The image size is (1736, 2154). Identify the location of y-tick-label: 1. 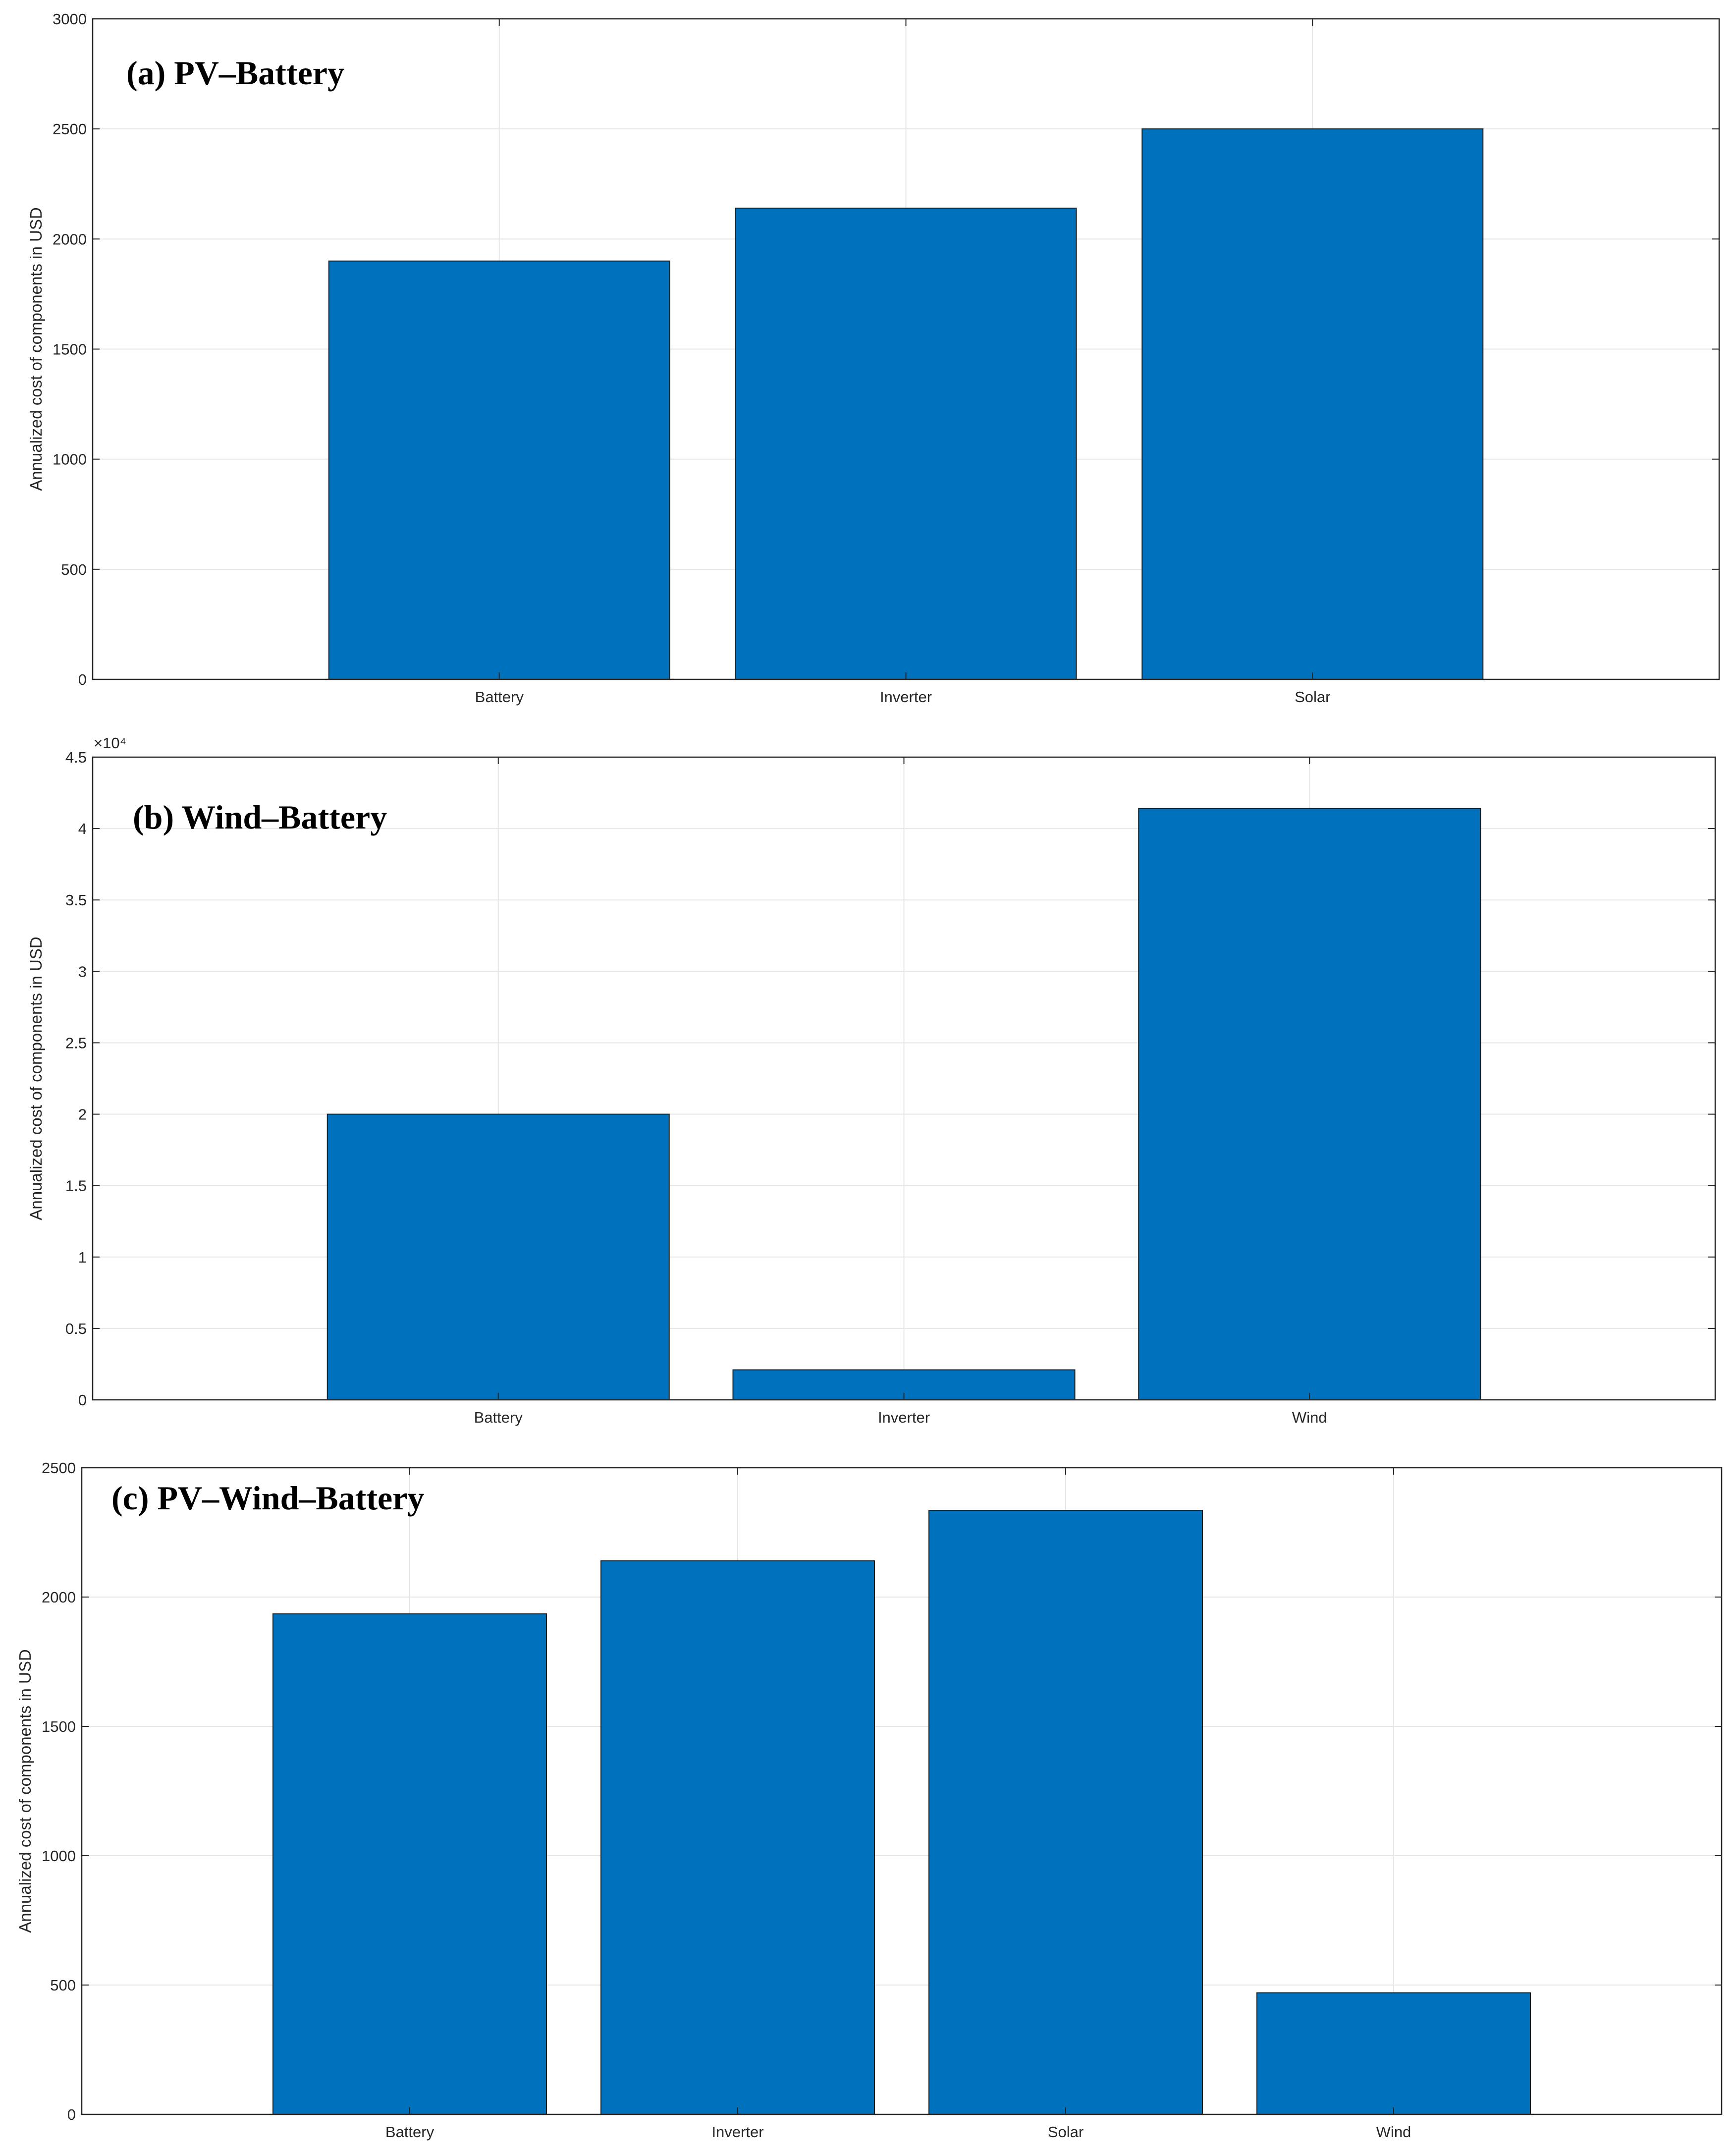
(82, 1257).